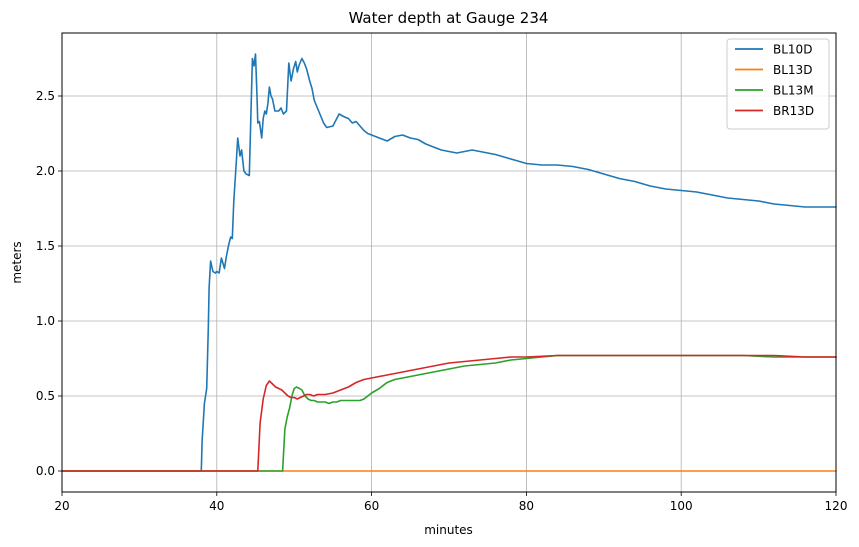 This screenshot has height=547, width=859. I want to click on legend-label: BL13M, so click(793, 91).